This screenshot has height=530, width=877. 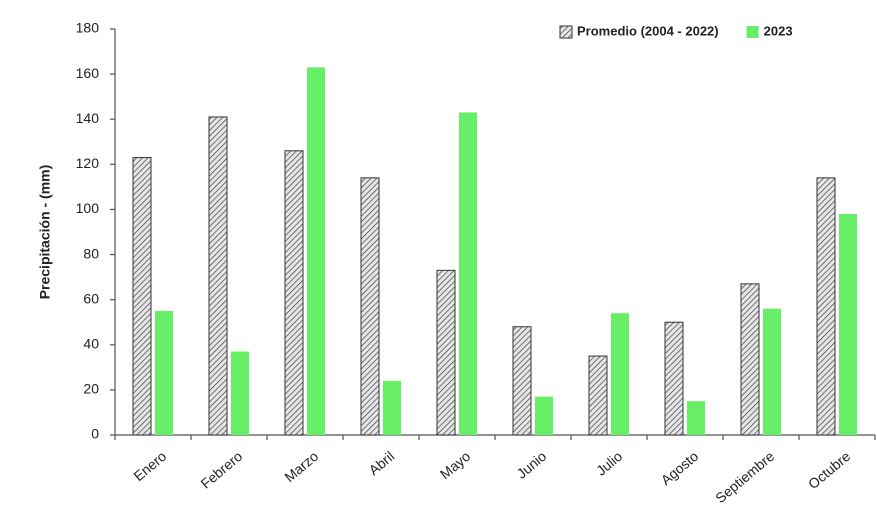 What do you see at coordinates (88, 118) in the screenshot?
I see `y-tick-label: 140` at bounding box center [88, 118].